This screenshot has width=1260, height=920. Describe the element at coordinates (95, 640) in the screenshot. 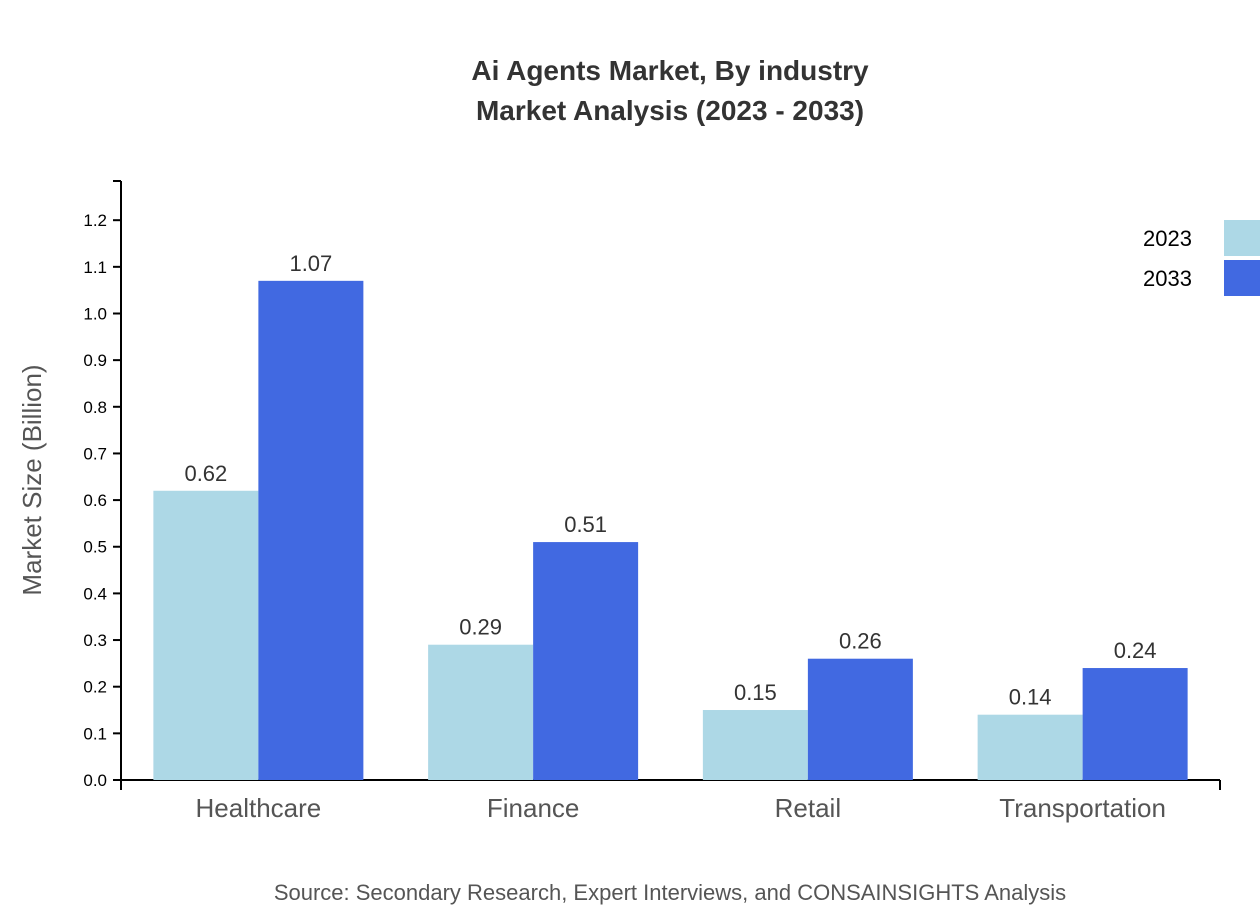

I see `y-tick-label: 0.3` at that location.